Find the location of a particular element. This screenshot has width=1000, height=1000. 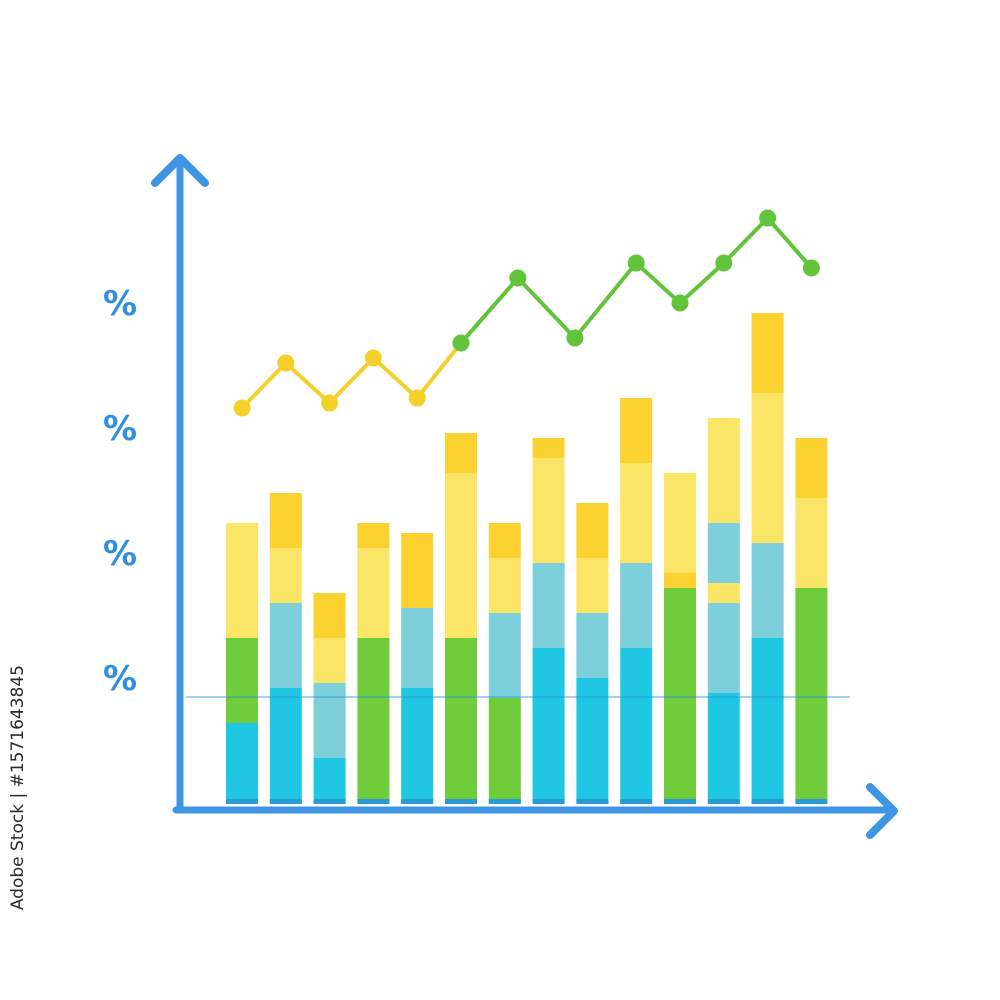

y-axis-arrow-icon is located at coordinates (180, 170).